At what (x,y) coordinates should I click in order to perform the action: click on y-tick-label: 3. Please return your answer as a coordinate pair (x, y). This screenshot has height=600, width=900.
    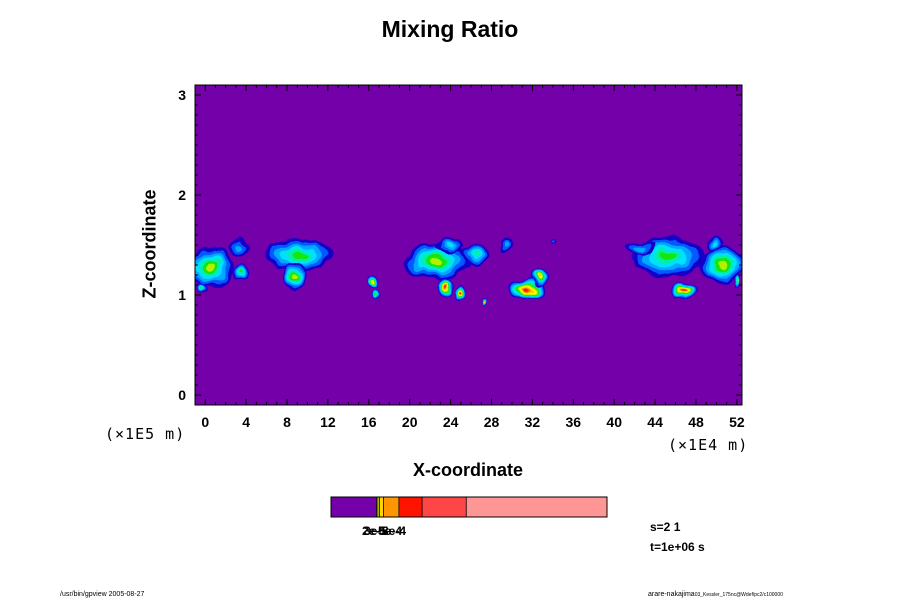
    Looking at the image, I should click on (182, 95).